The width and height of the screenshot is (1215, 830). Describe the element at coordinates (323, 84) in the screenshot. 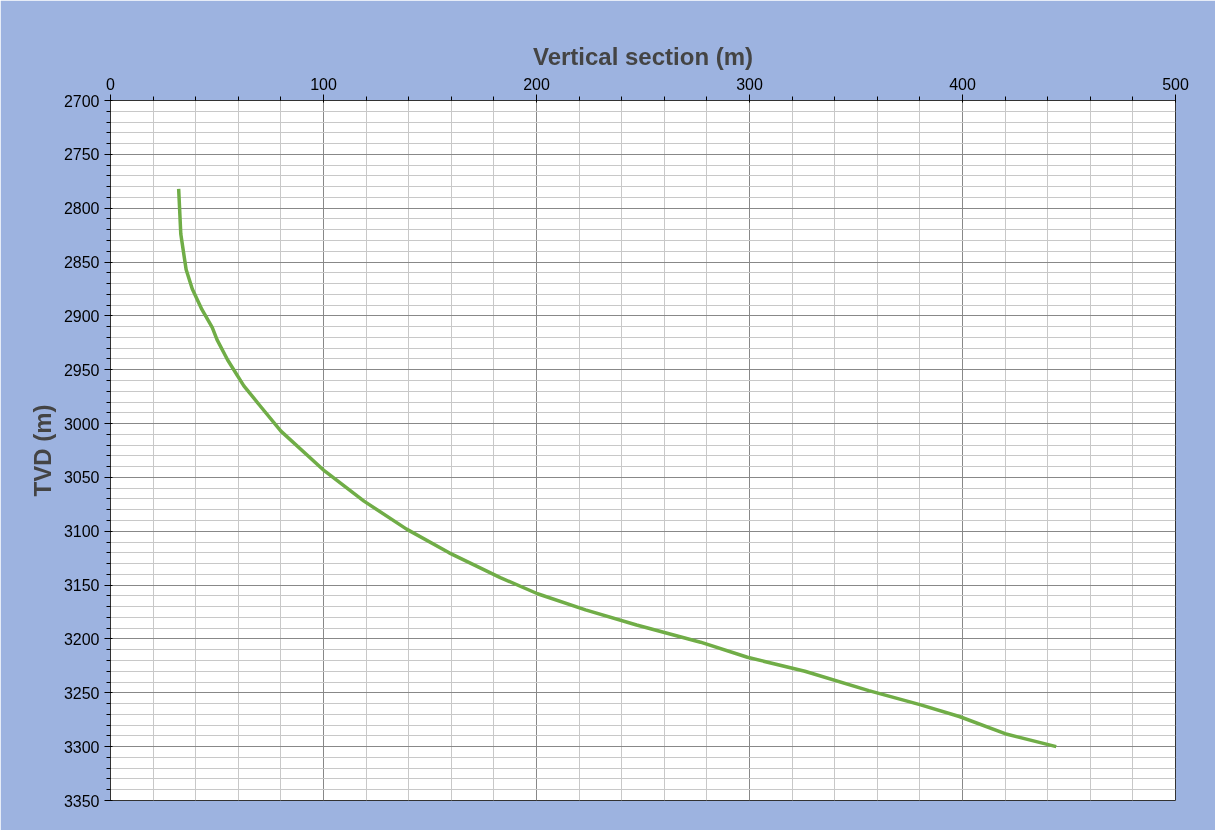

I see `x-tick-label: 100` at that location.